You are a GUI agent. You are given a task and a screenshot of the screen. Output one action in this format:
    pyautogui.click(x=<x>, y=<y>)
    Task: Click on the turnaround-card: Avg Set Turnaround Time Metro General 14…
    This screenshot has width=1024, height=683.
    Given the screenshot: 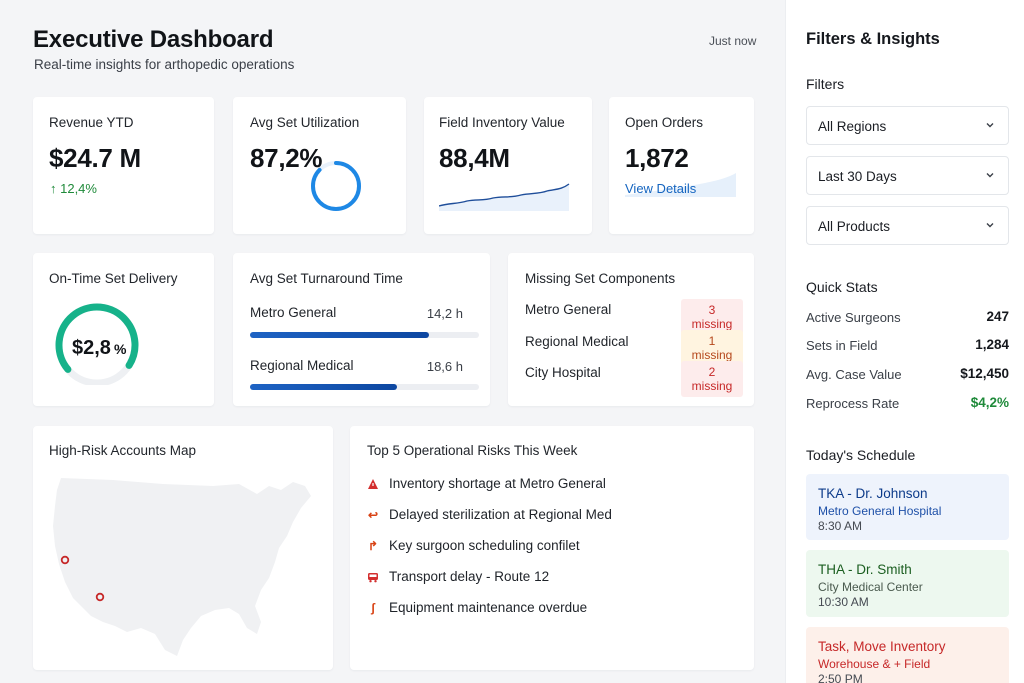 What is the action you would take?
    pyautogui.click(x=361, y=329)
    